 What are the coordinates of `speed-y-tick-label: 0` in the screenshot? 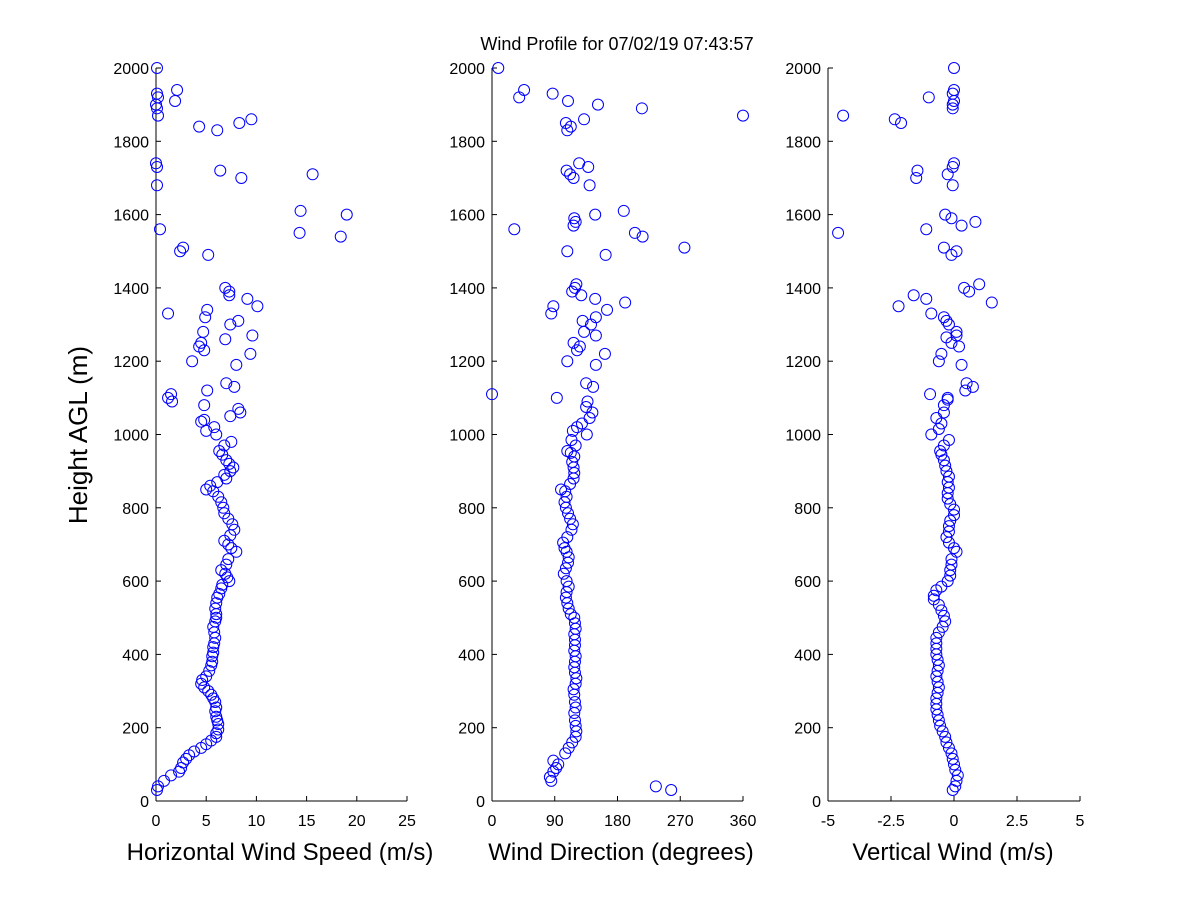 It's located at (144, 802).